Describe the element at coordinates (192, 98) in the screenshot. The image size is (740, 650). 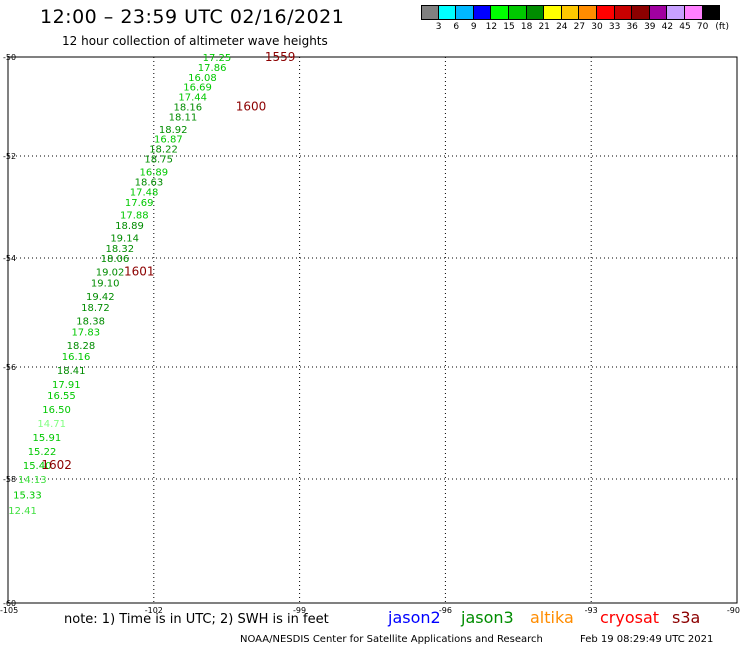
I see `wave-height-label: 17.44` at that location.